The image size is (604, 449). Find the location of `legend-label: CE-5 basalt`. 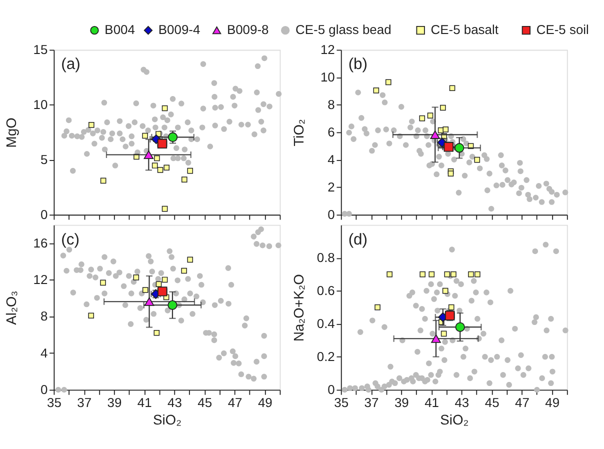

legend-label: CE-5 basalt is located at coordinates (464, 30).